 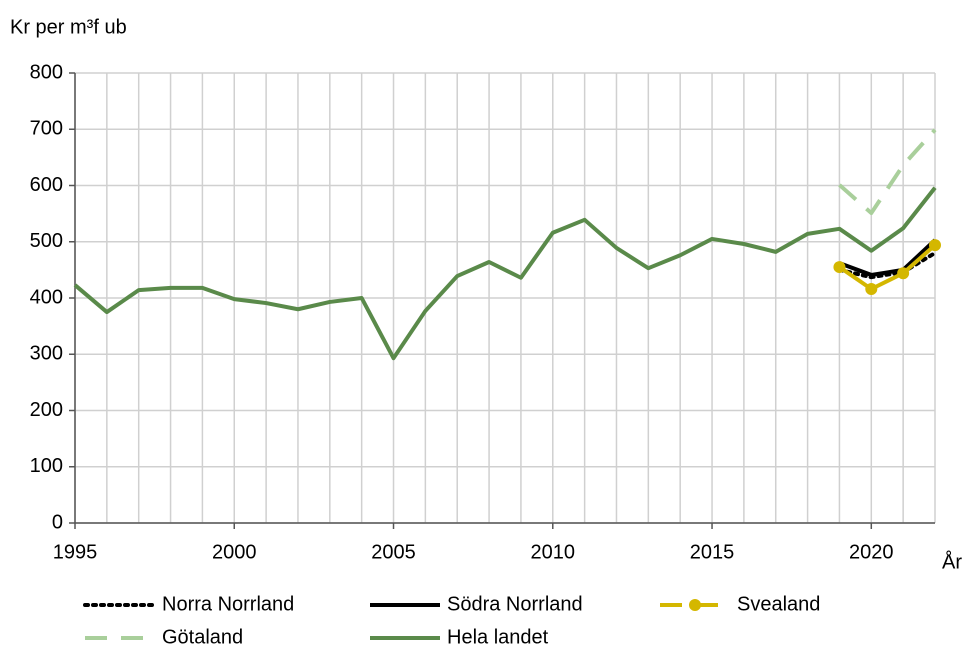 What do you see at coordinates (46, 129) in the screenshot?
I see `y-tick-label: 700` at bounding box center [46, 129].